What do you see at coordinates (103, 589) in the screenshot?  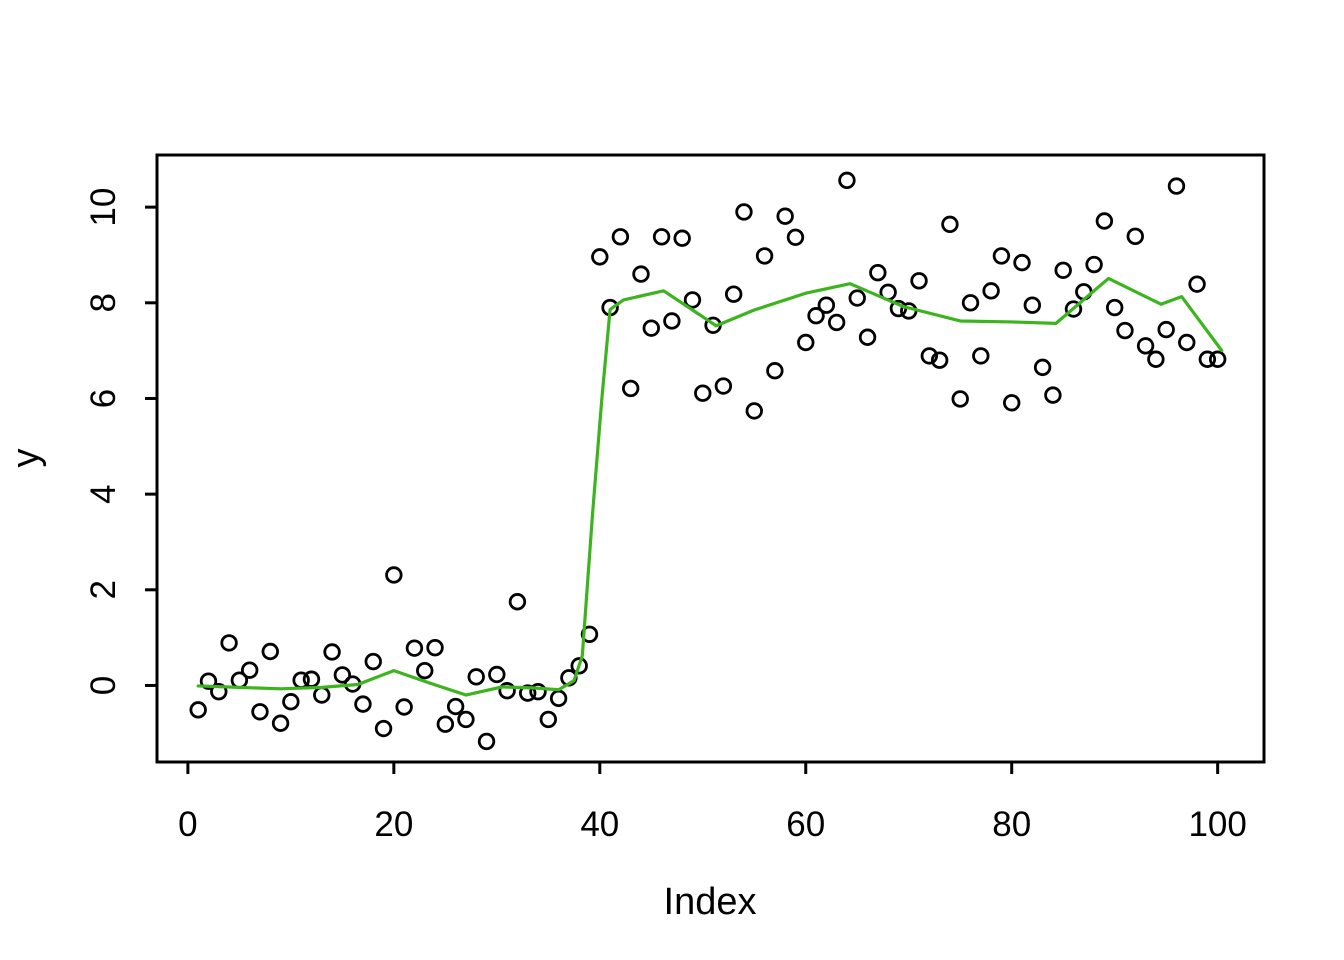 I see `y-tick-label: 2` at bounding box center [103, 589].